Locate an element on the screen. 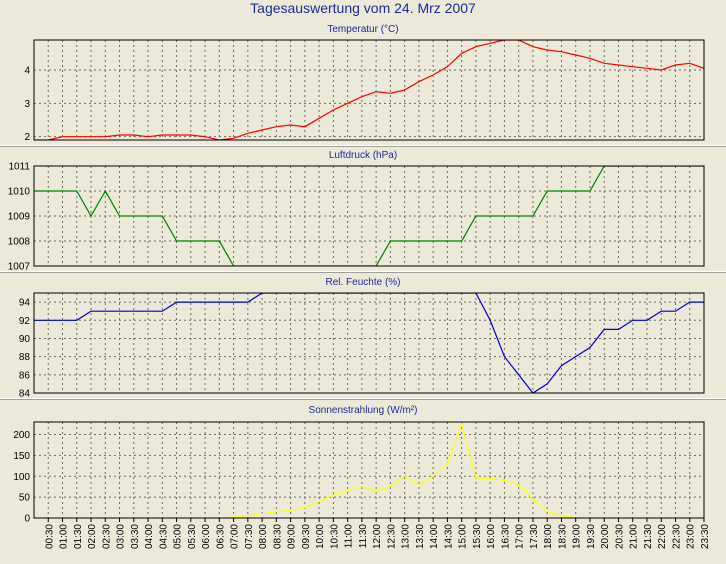  y-tick-label: 92 is located at coordinates (25, 321).